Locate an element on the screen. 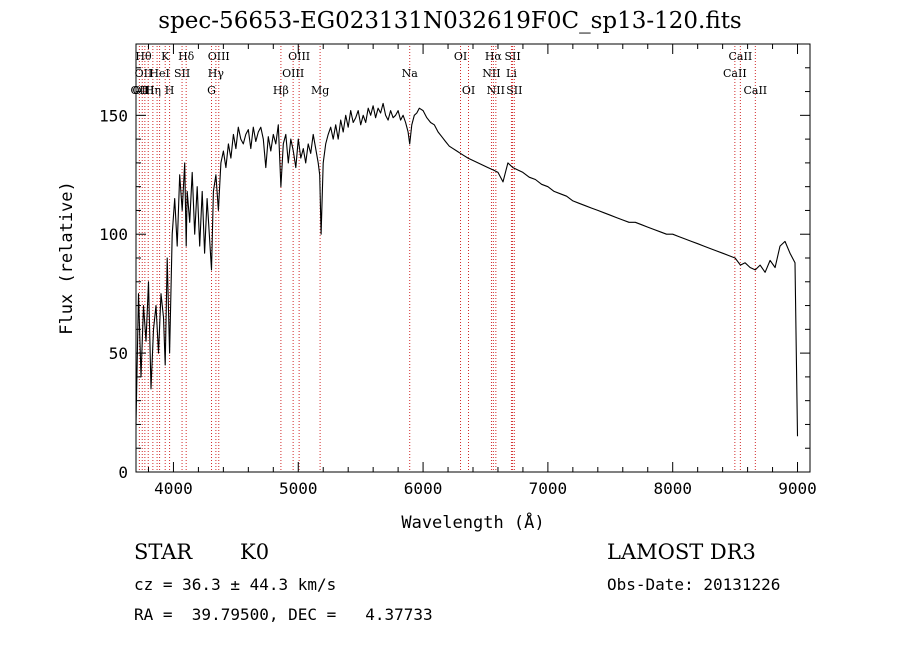  object-subclass: K0 is located at coordinates (255, 552).